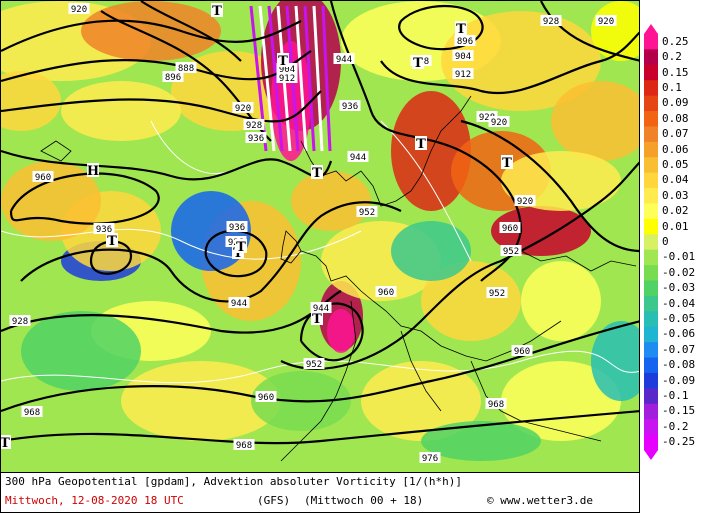  I want to click on coastline-italy, so click(421, 371).